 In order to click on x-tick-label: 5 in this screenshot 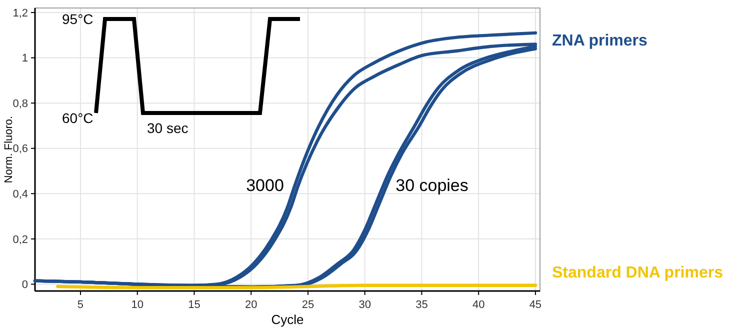, I will do `click(80, 305)`.